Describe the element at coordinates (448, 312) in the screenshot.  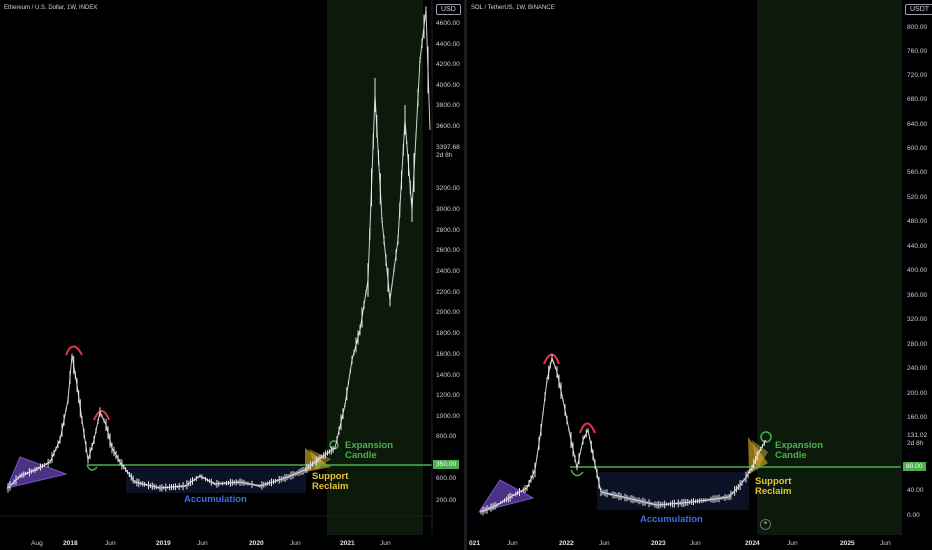
I see `y-tick-label: 2000.00` at that location.